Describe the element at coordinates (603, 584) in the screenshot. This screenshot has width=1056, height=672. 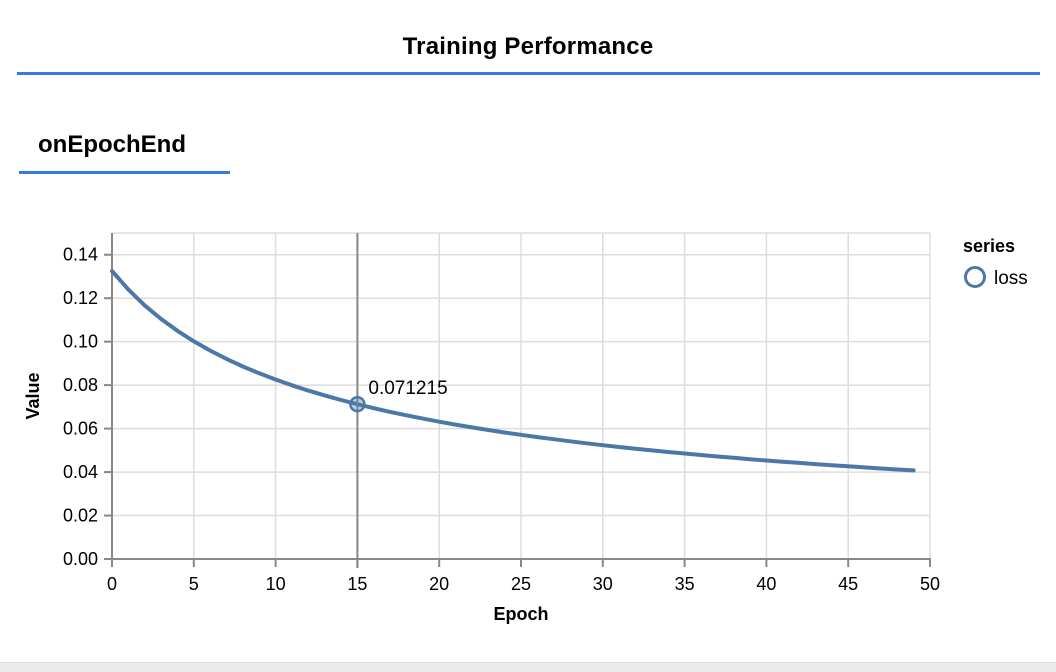
I see `x-tick-label: 30` at that location.